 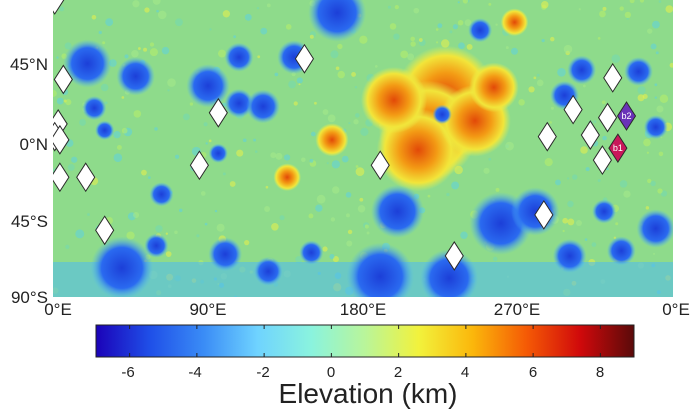 I want to click on site-marker-b2-label: b2, so click(x=626, y=116).